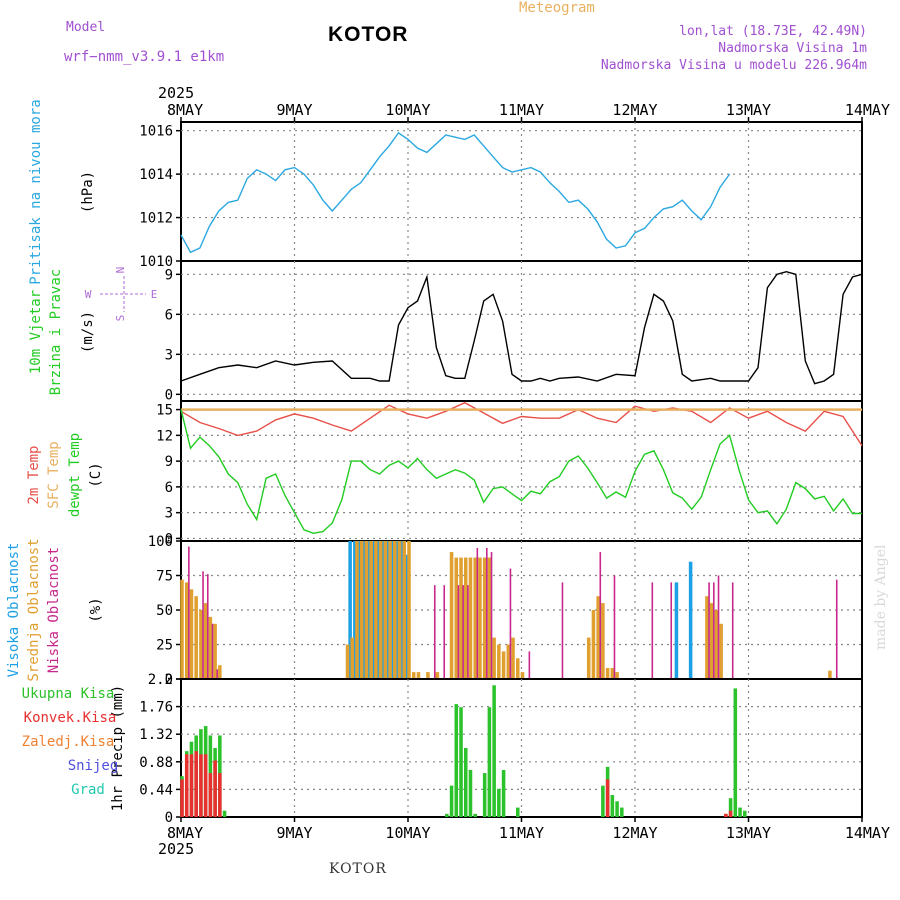 Image resolution: width=900 pixels, height=900 pixels. Describe the element at coordinates (56, 332) in the screenshot. I see `panel-label: Brzina i Pravac` at that location.